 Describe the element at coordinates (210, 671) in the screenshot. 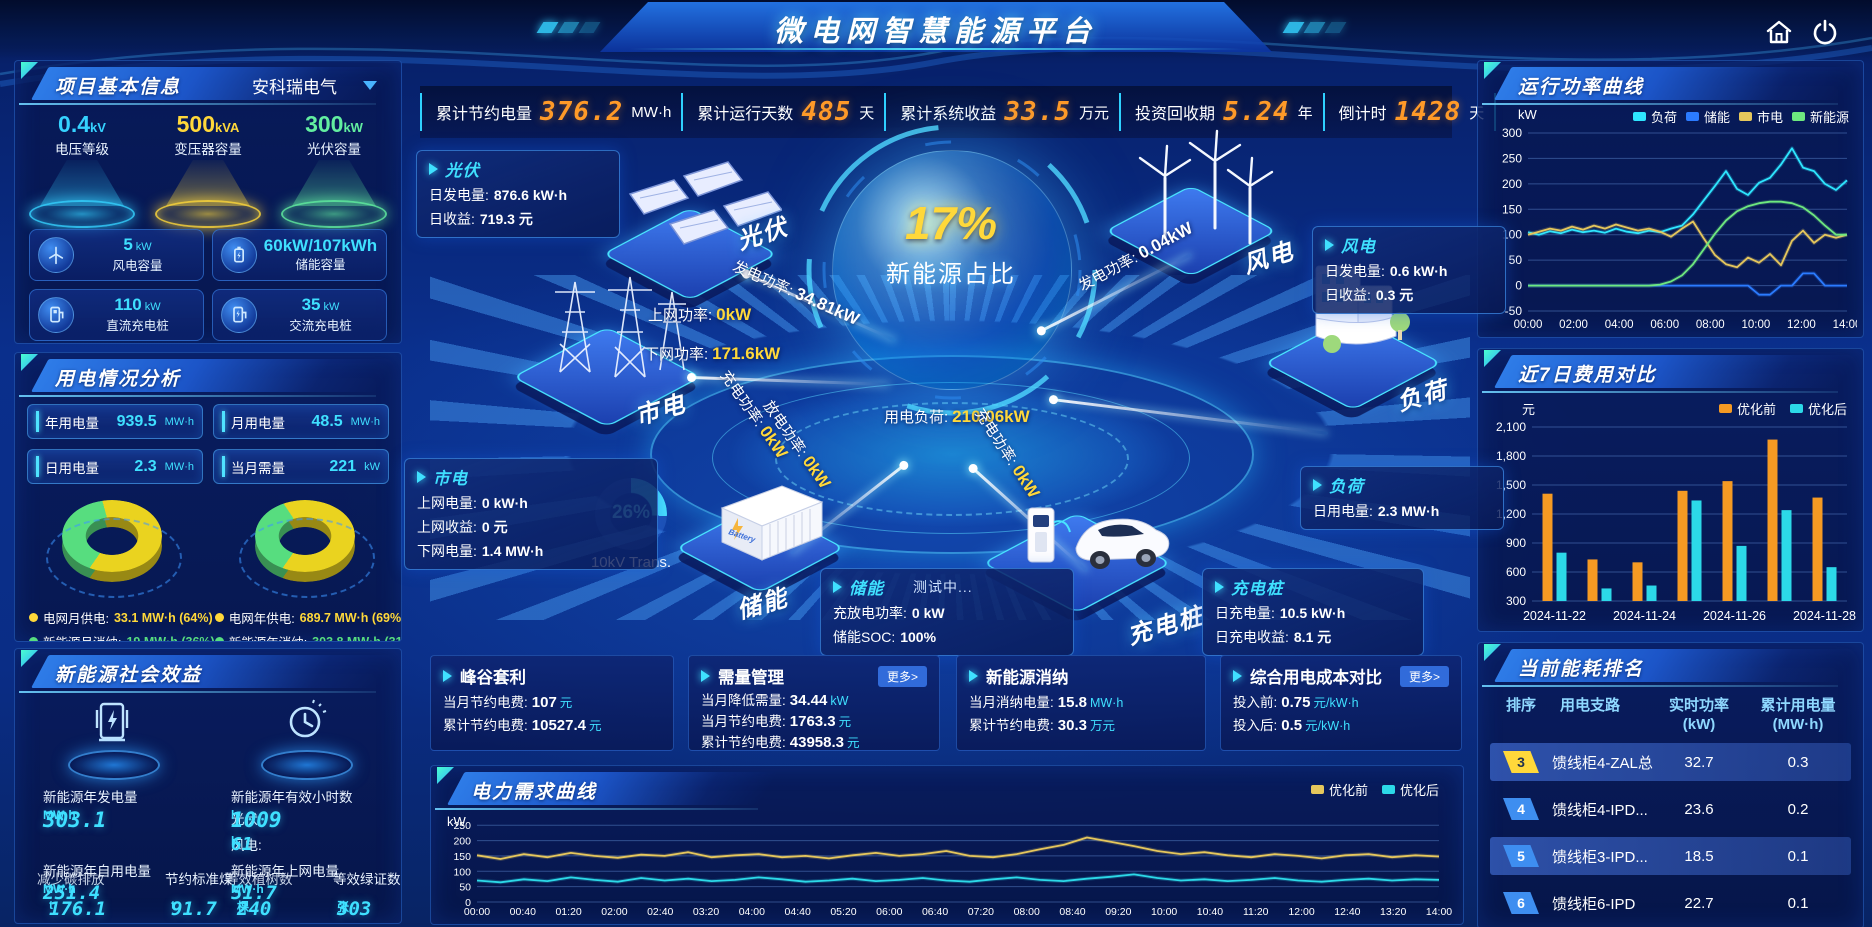

I see `panel-header: 新能源社会效益` at that location.